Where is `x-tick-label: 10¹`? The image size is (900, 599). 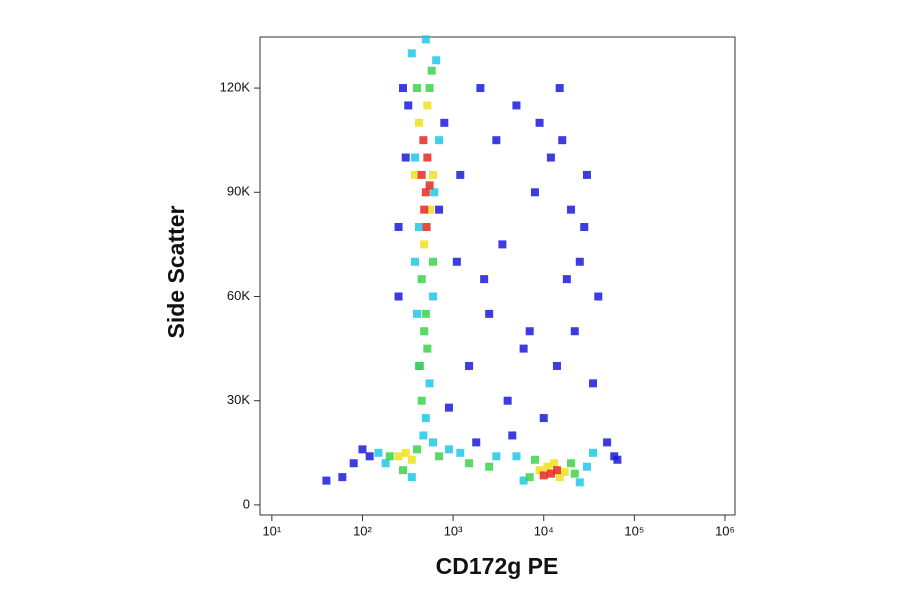 x-tick-label: 10¹ is located at coordinates (271, 530).